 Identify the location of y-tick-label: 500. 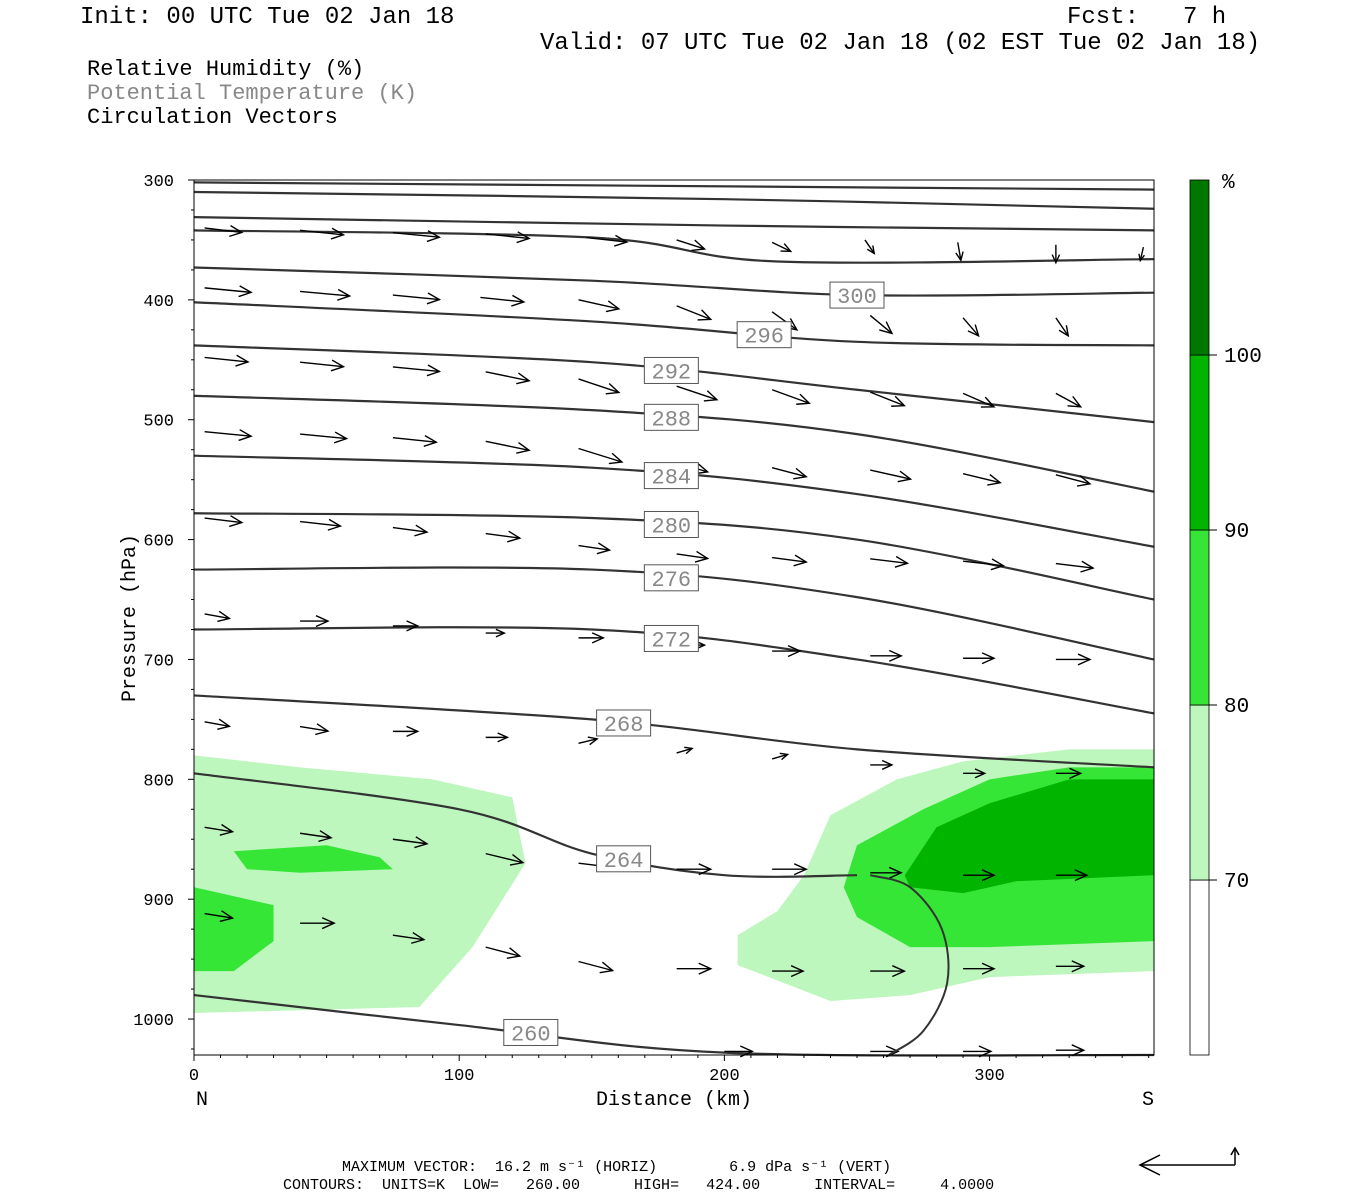
(158, 422).